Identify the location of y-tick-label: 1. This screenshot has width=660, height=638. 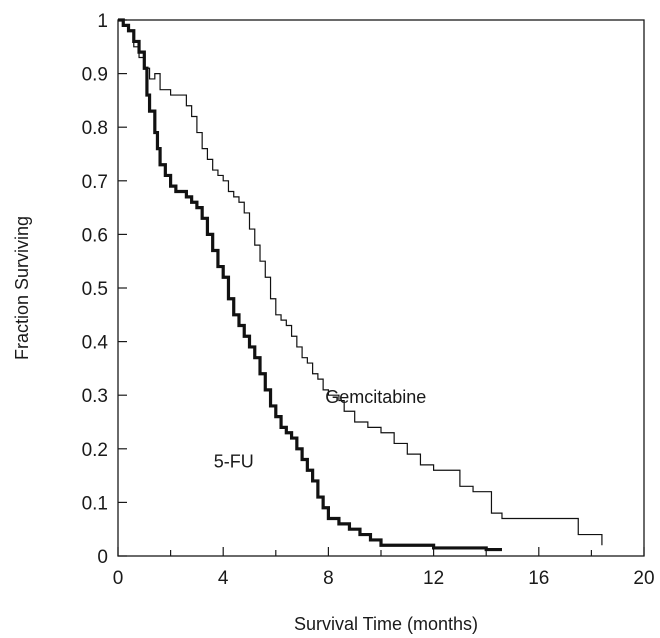
(102, 21).